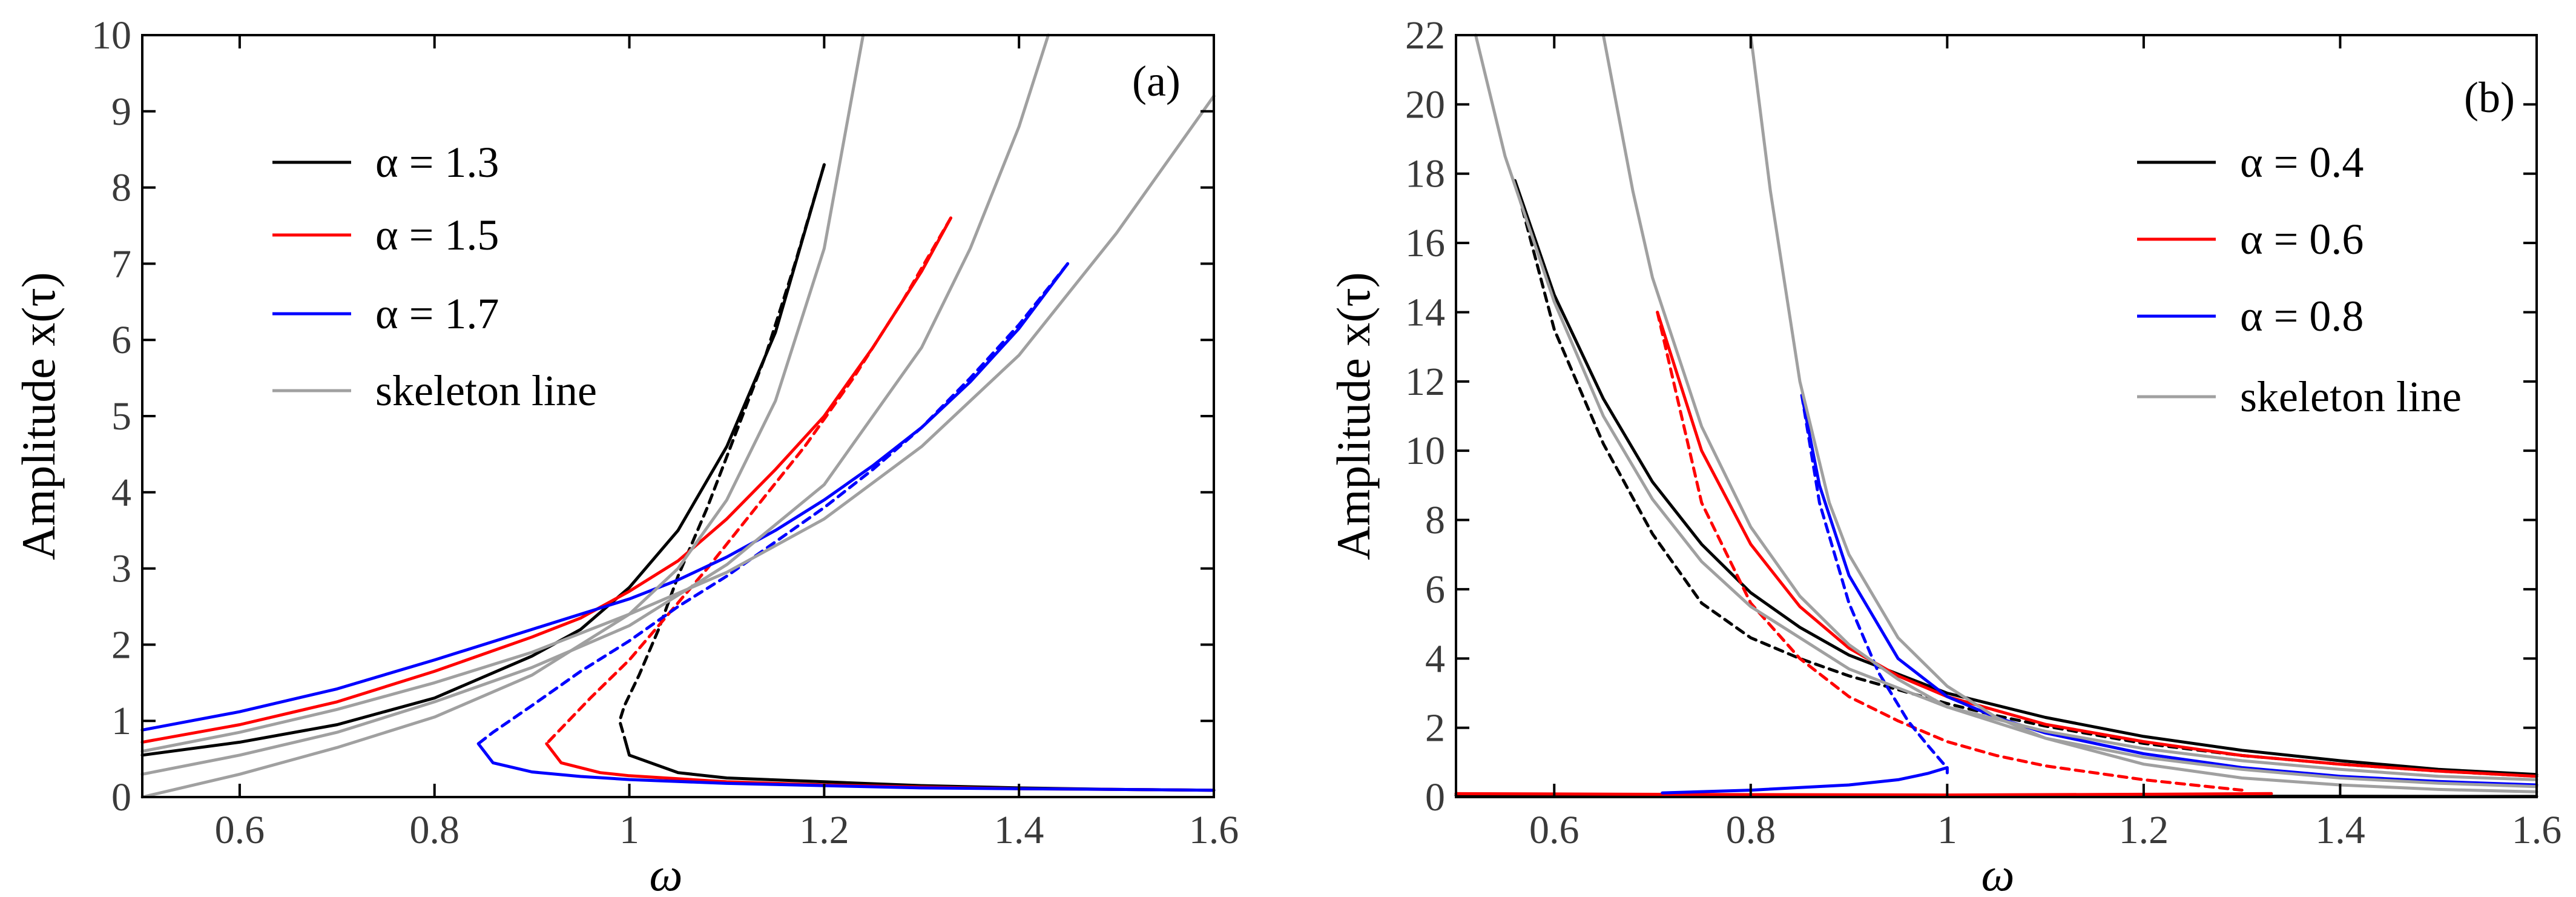 The image size is (2576, 897). I want to click on y-tick-label: 7, so click(121, 264).